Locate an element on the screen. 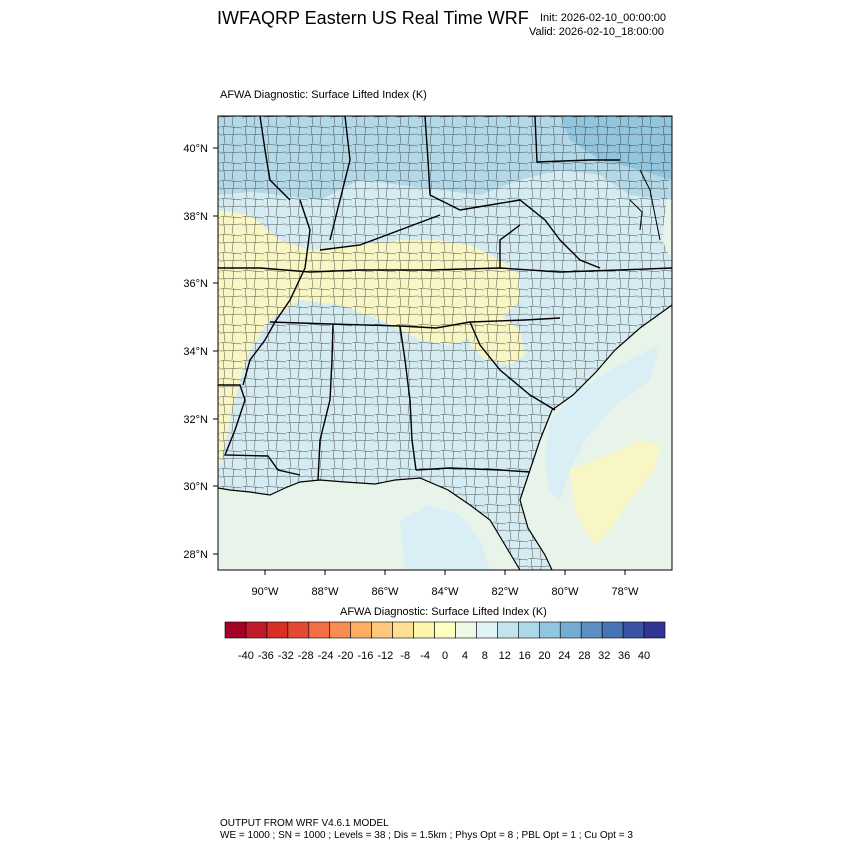  colorbar-tick-label: -40 is located at coordinates (246, 656).